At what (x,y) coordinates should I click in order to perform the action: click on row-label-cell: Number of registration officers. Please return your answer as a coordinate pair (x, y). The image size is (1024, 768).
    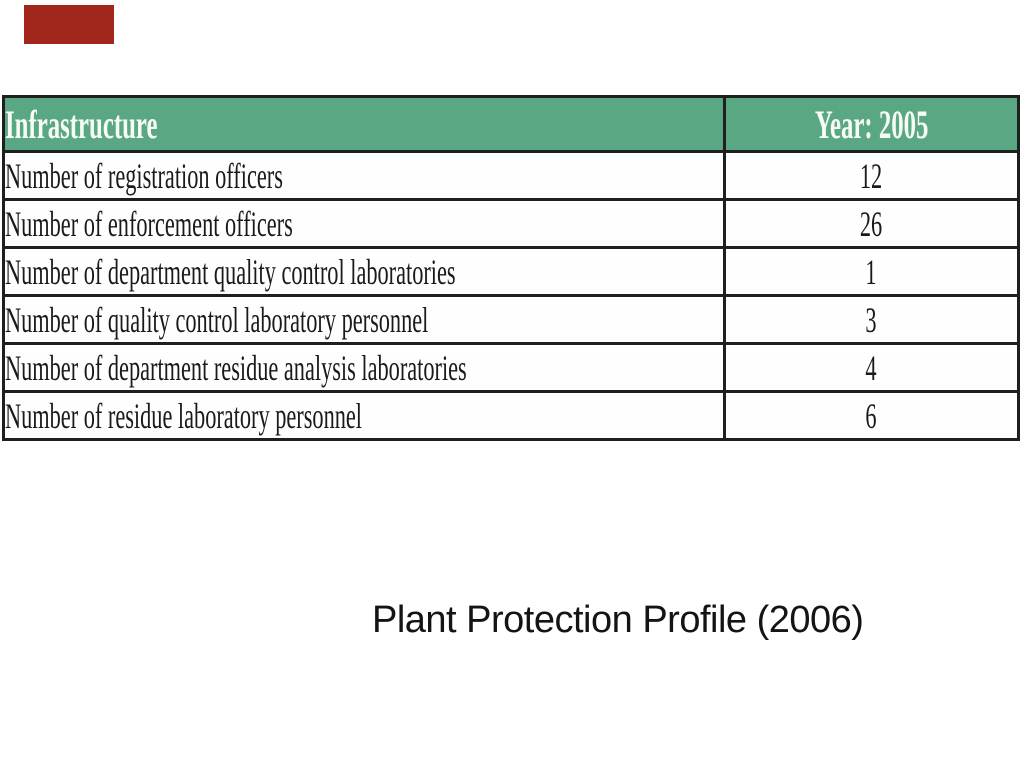
    Looking at the image, I should click on (364, 175).